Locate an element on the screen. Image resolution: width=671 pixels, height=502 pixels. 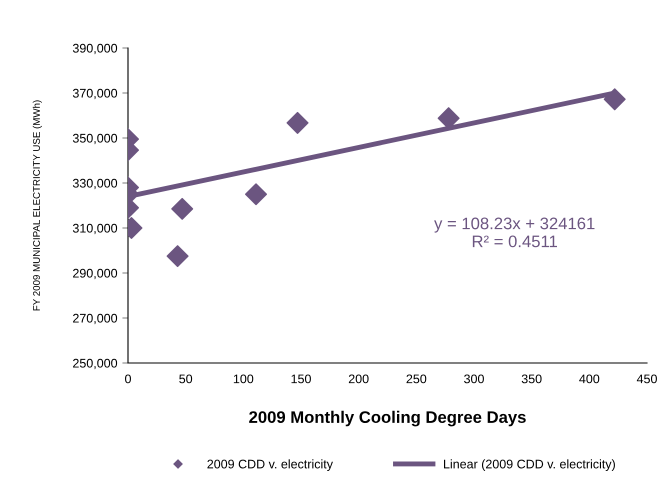
y-tick-label: 390,000 is located at coordinates (95, 49).